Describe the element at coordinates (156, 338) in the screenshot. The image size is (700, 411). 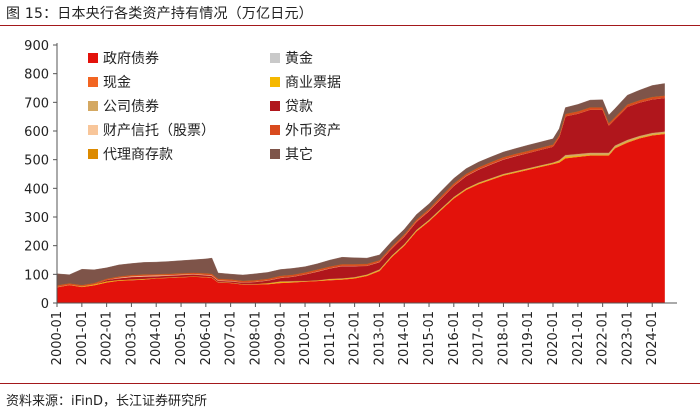
I see `x-tick-label: 2004-01` at that location.